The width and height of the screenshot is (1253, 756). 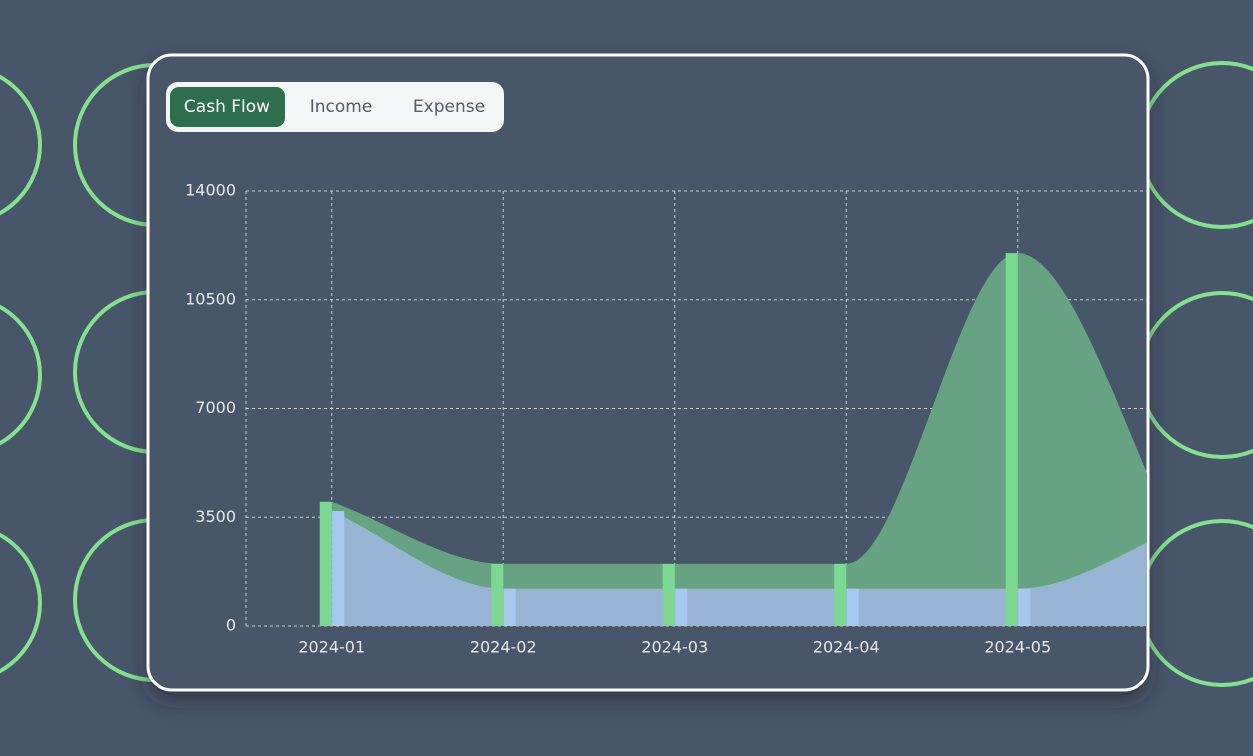 I want to click on y-tick-label: 3500, so click(x=215, y=516).